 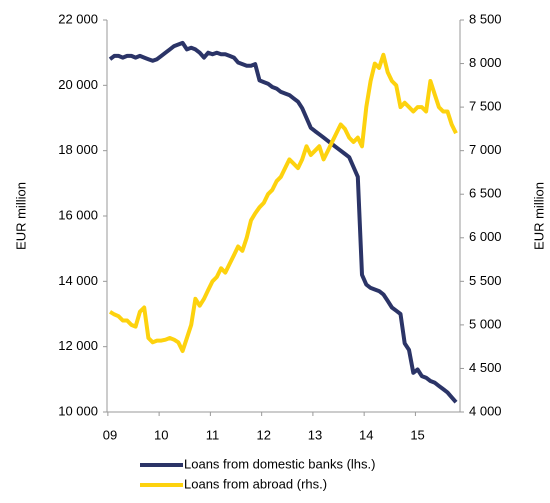 What do you see at coordinates (485, 193) in the screenshot?
I see `y2-tick-label: 6 500` at bounding box center [485, 193].